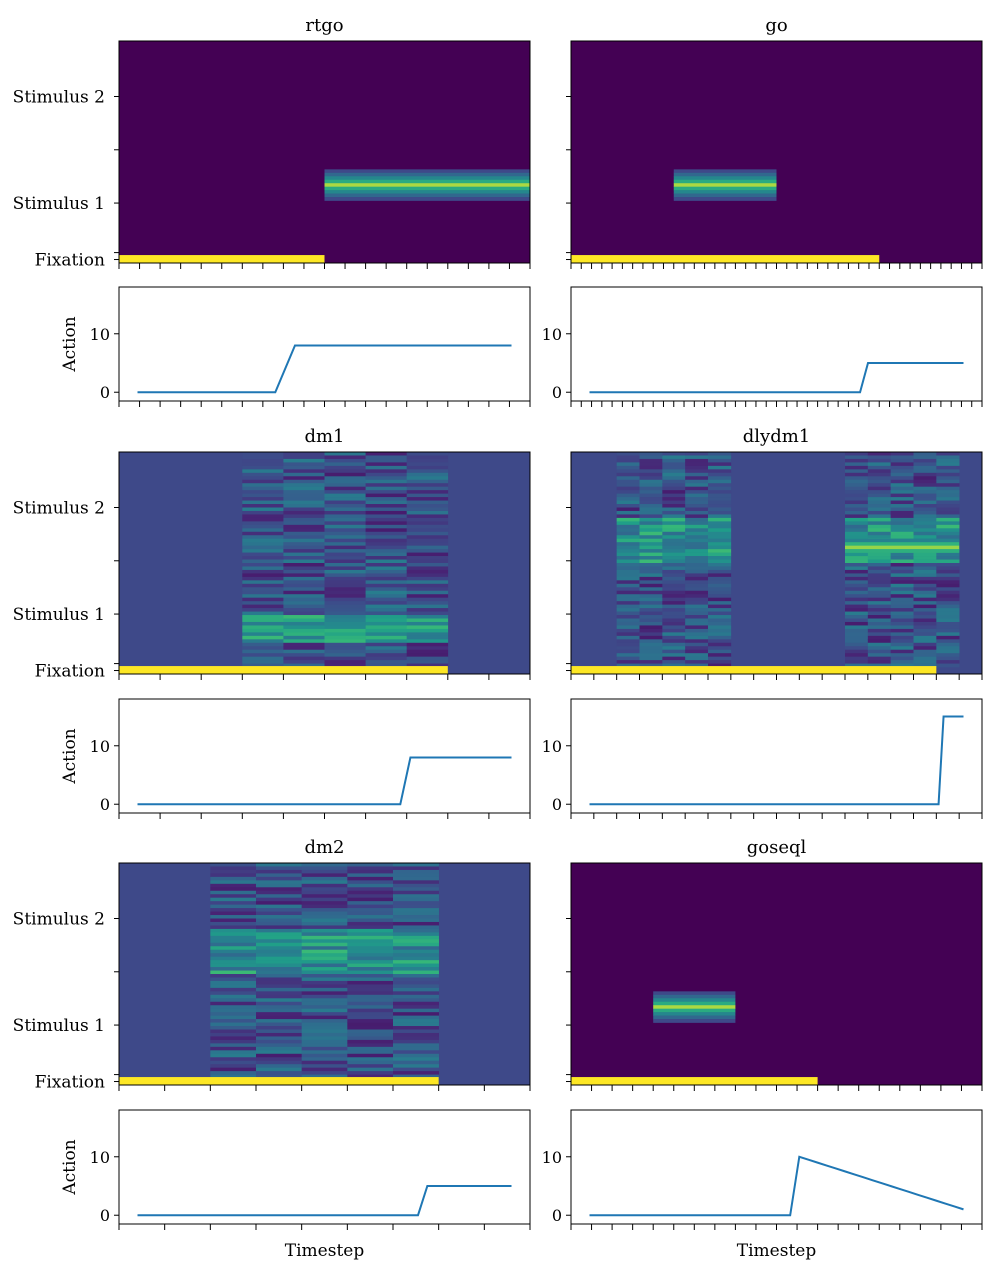 This screenshot has height=1274, width=997. What do you see at coordinates (694, 1081) in the screenshot?
I see `fixation-bar` at bounding box center [694, 1081].